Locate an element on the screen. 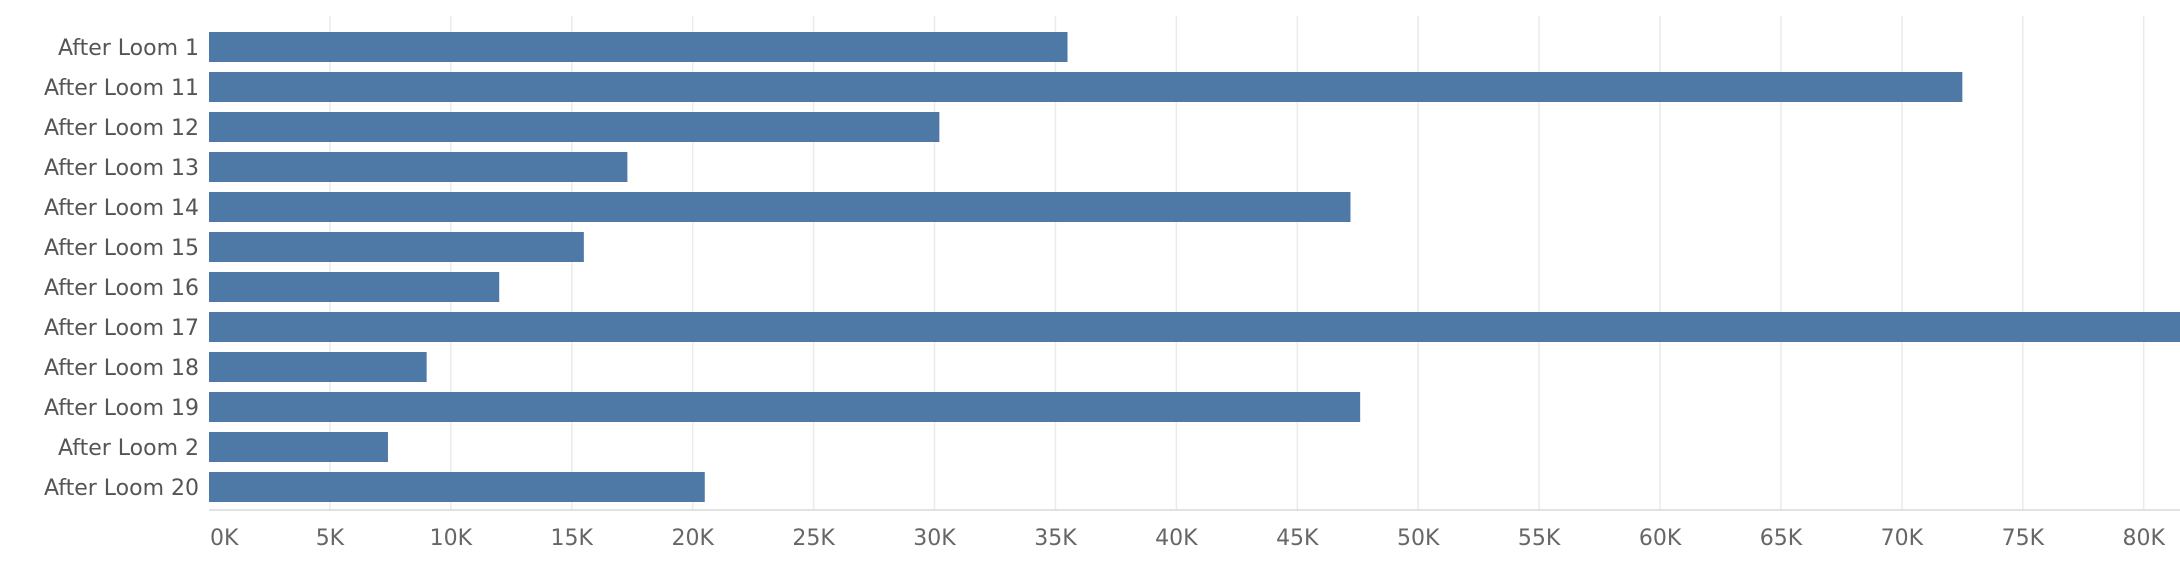  x-tick-label: 30K is located at coordinates (934, 538).